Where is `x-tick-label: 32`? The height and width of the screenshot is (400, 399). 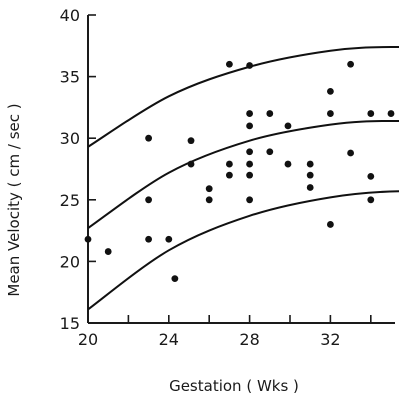
x-tick-label: 32 is located at coordinates (330, 339).